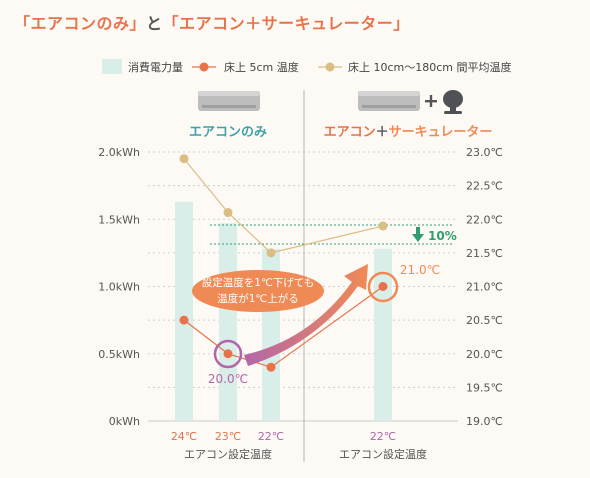 This screenshot has height=478, width=590. I want to click on x-tick-label: 23℃, so click(228, 436).